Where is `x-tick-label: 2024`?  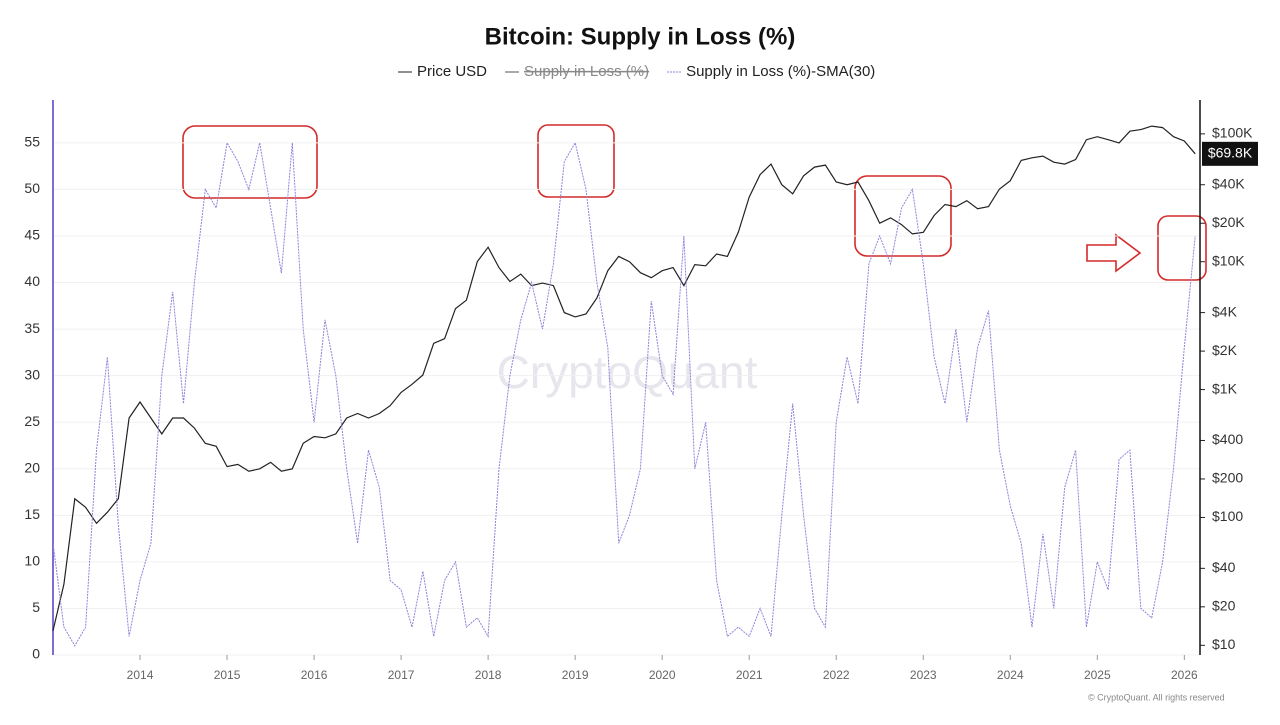 x-tick-label: 2024 is located at coordinates (1010, 675).